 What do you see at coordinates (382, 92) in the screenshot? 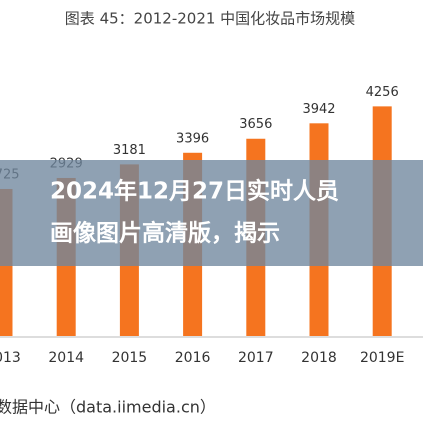
I see `value-label: 4256` at bounding box center [382, 92].